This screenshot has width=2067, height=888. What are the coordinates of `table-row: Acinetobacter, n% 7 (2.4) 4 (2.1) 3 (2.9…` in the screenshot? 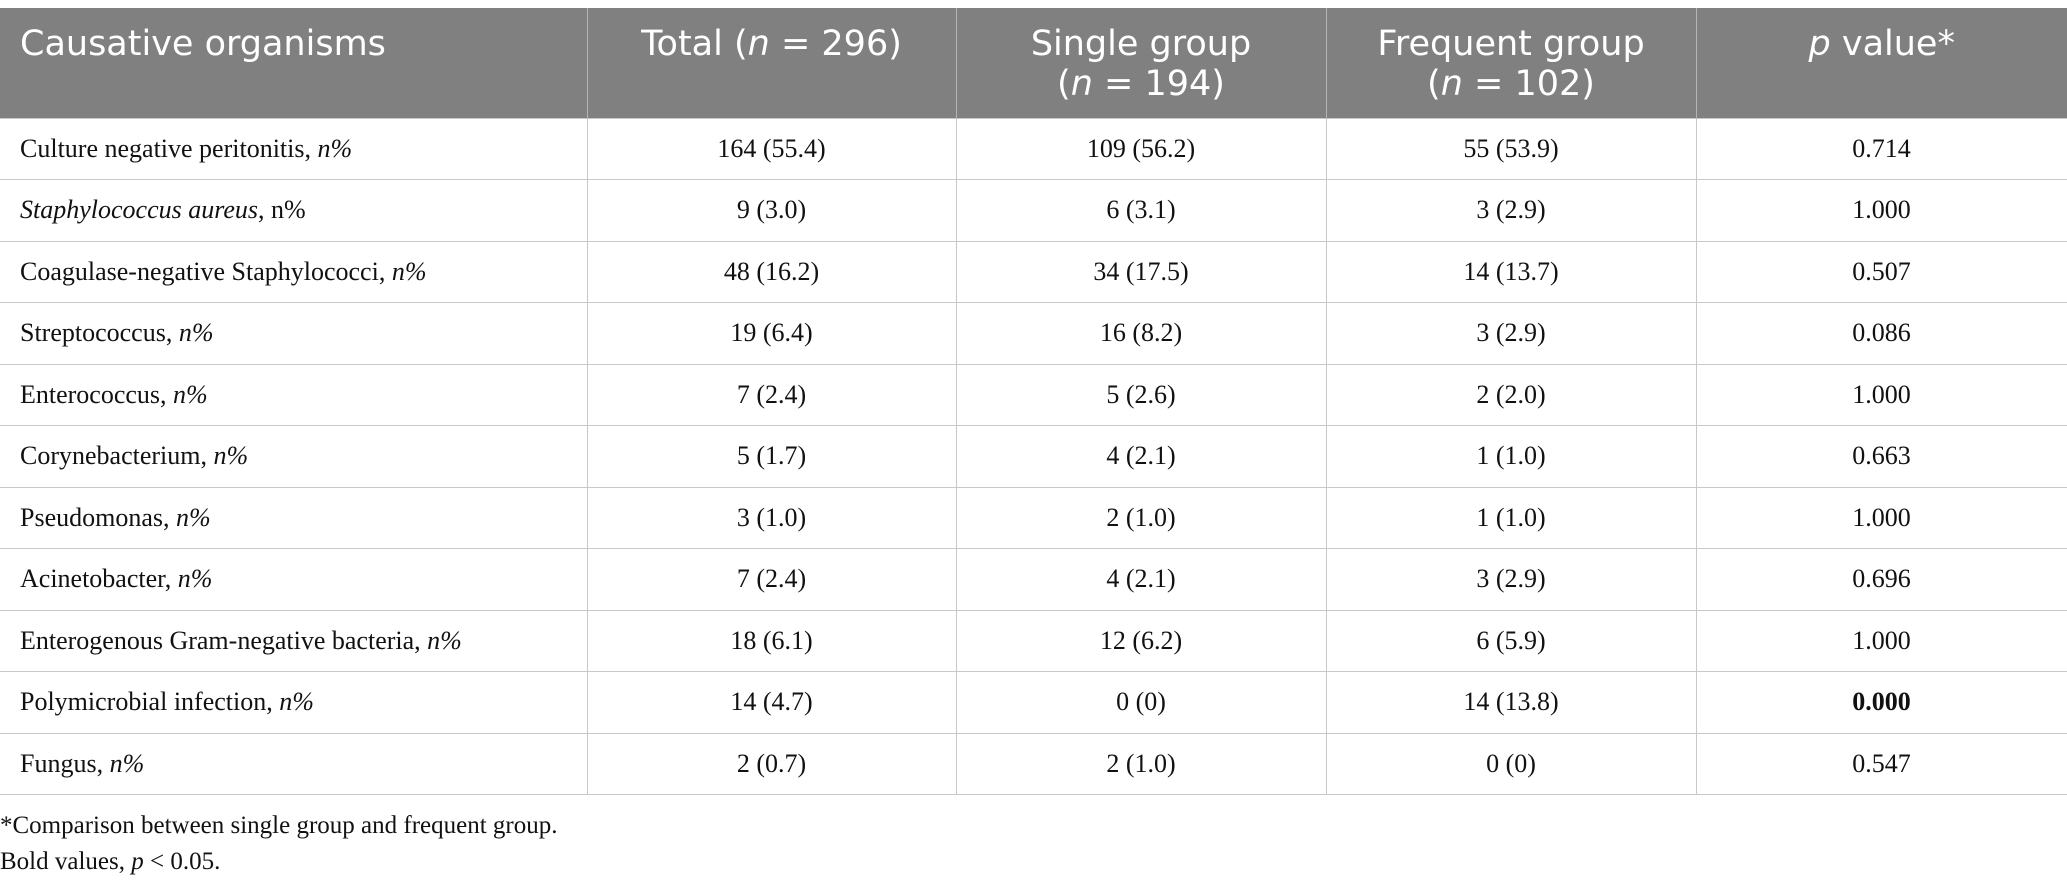 It's located at (1033, 579).